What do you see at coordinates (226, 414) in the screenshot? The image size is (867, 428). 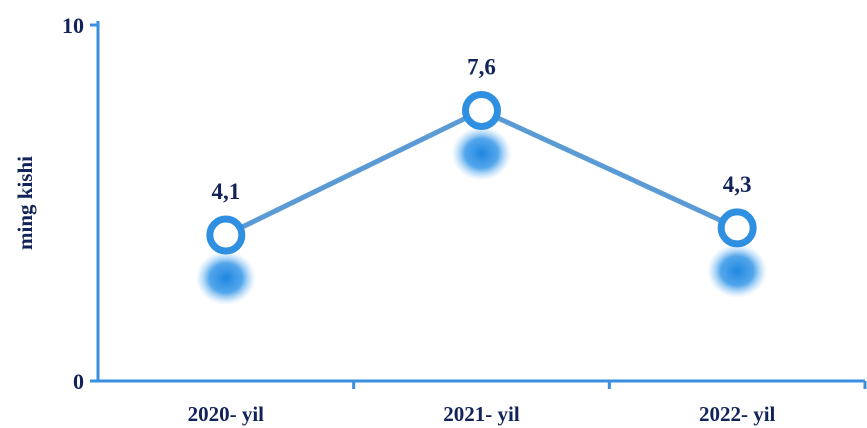 I see `x-tick-label: 2020- yil` at bounding box center [226, 414].